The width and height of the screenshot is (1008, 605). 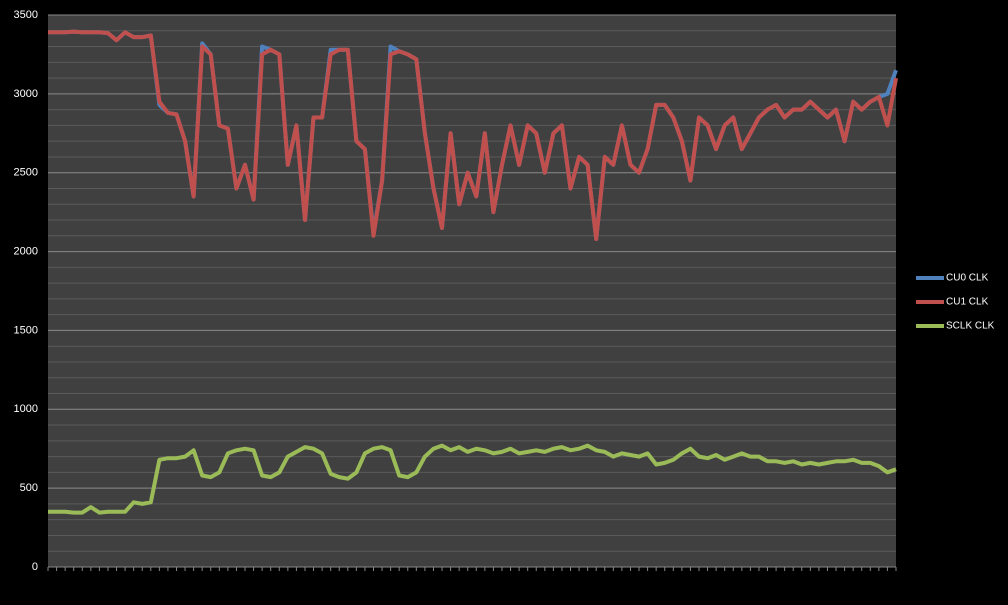 What do you see at coordinates (26, 330) in the screenshot?
I see `y-tick-label: 1500` at bounding box center [26, 330].